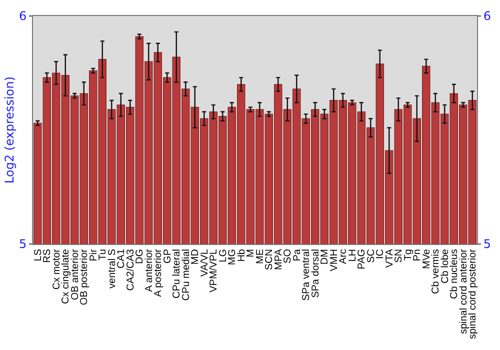  What do you see at coordinates (214, 270) in the screenshot?
I see `x-tick-label: VPM/VPL` at bounding box center [214, 270].